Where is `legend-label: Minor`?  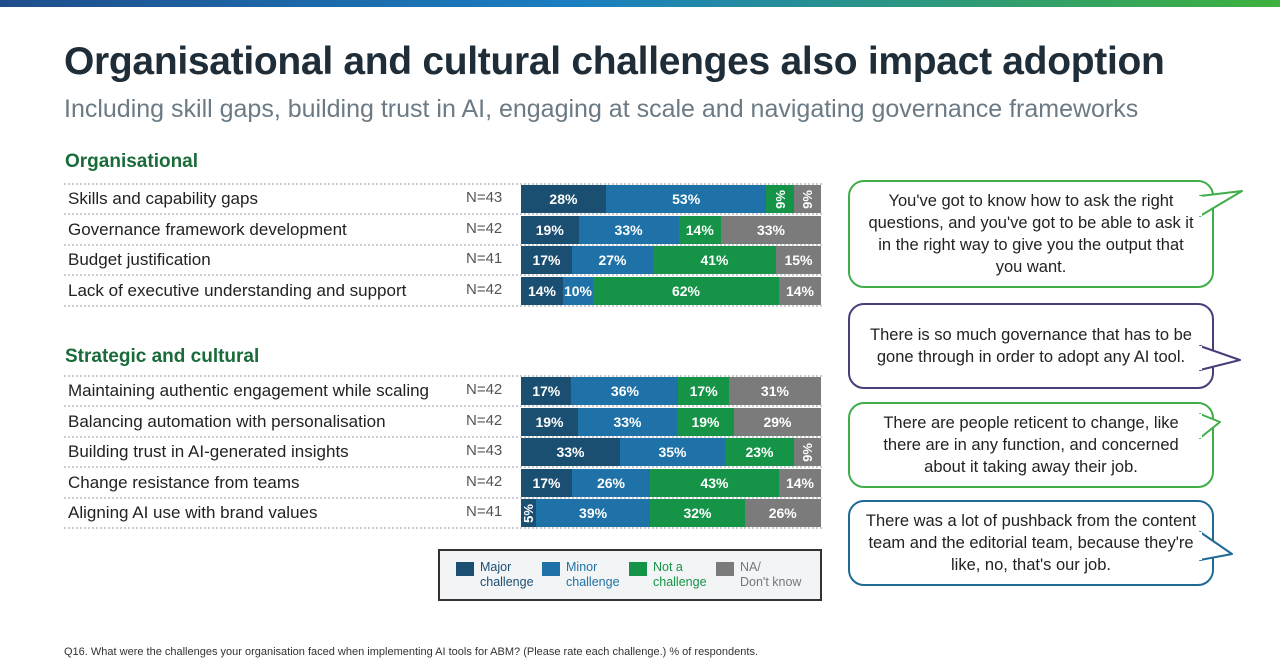
legend-label: Minor is located at coordinates (582, 567).